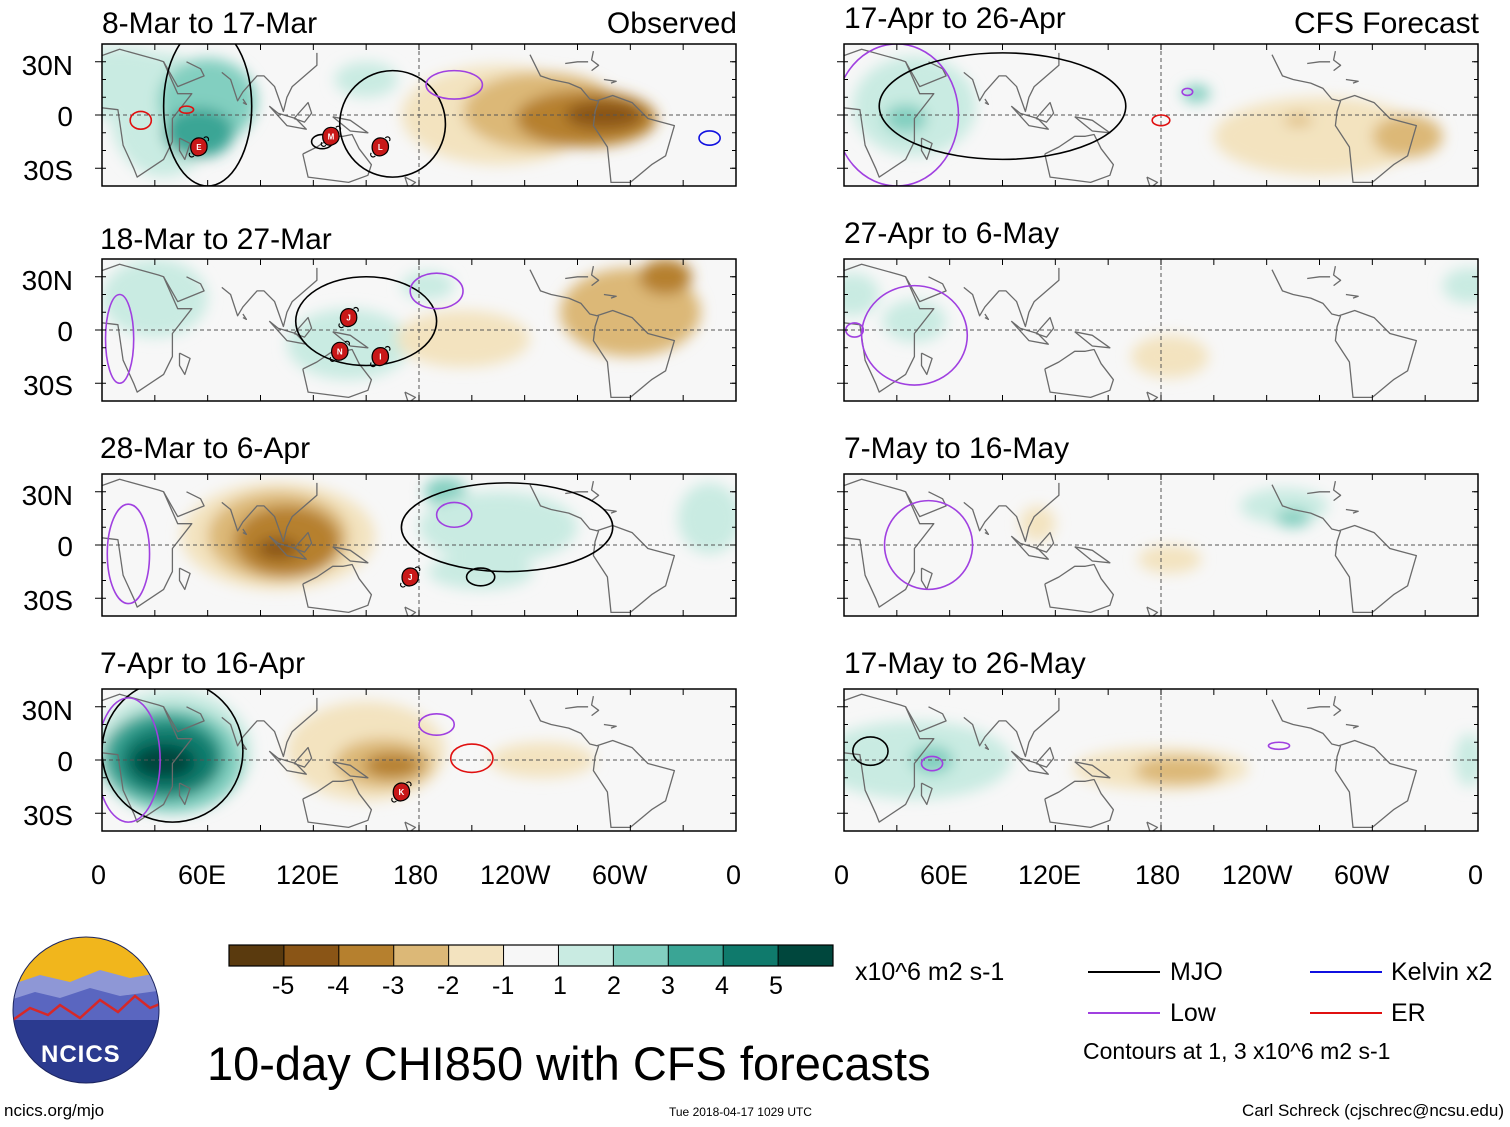 The height and width of the screenshot is (1127, 1510). Describe the element at coordinates (48, 600) in the screenshot. I see `lat-label: 30S` at that location.